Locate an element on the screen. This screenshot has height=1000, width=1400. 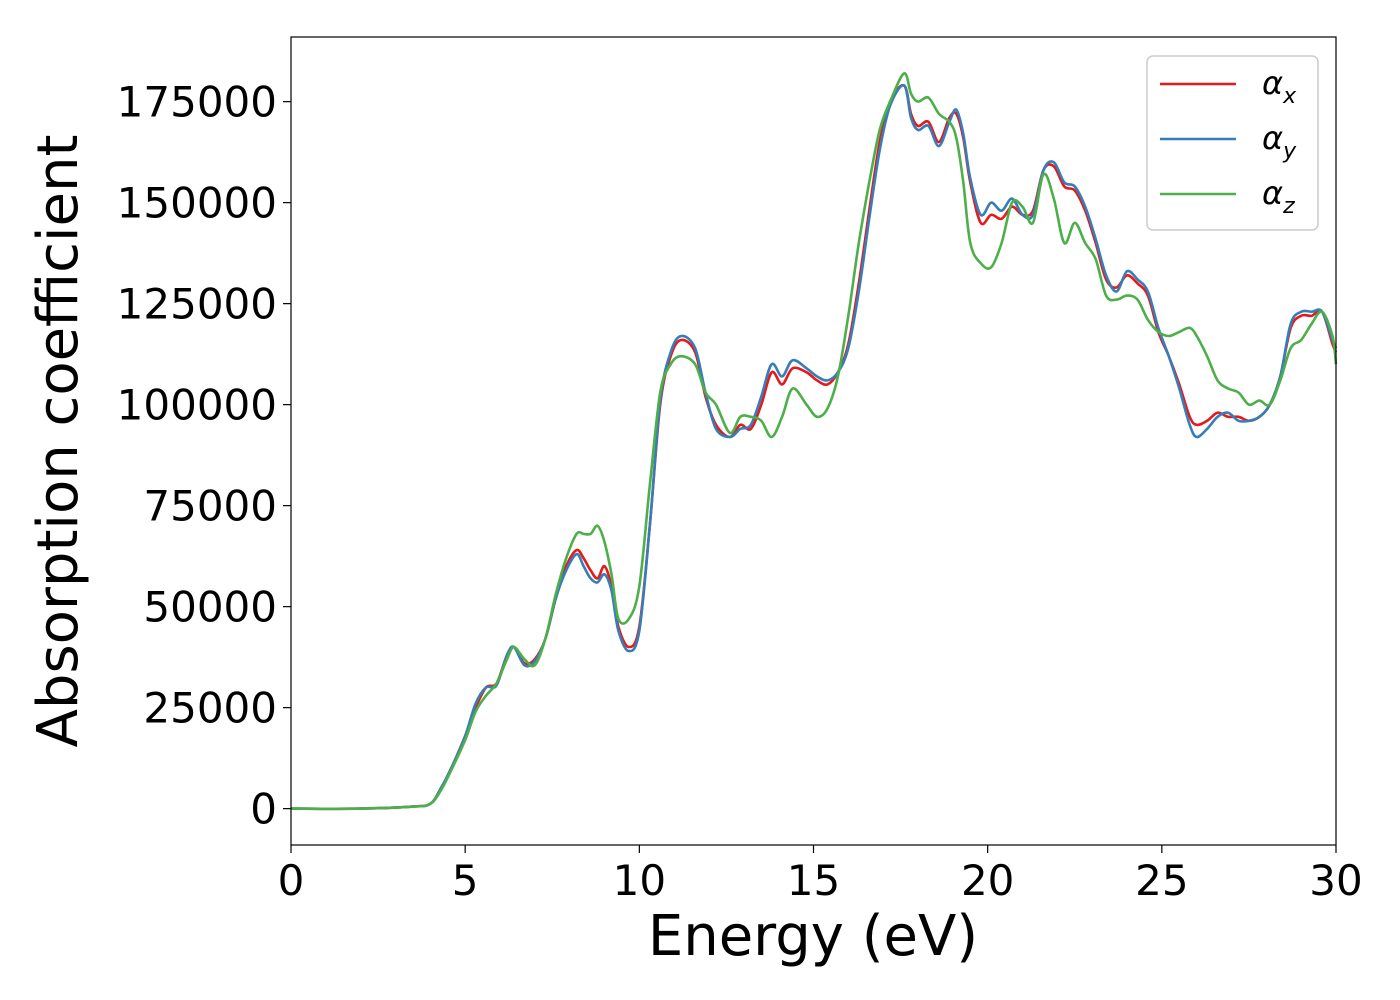
legend-box is located at coordinates (1232, 143).